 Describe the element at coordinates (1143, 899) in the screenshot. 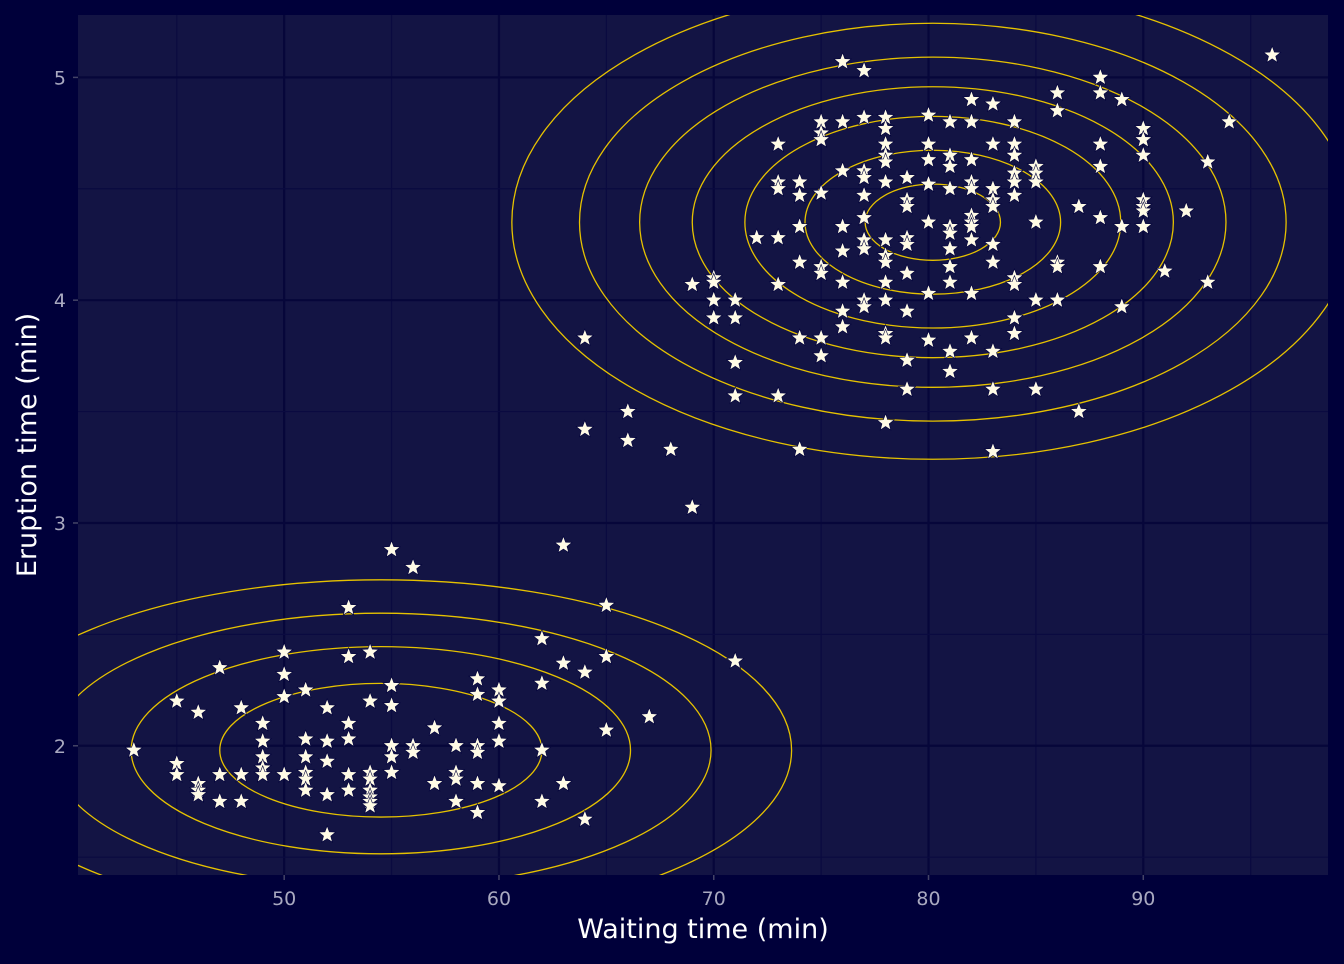

I see `x-tick-label: 90` at that location.